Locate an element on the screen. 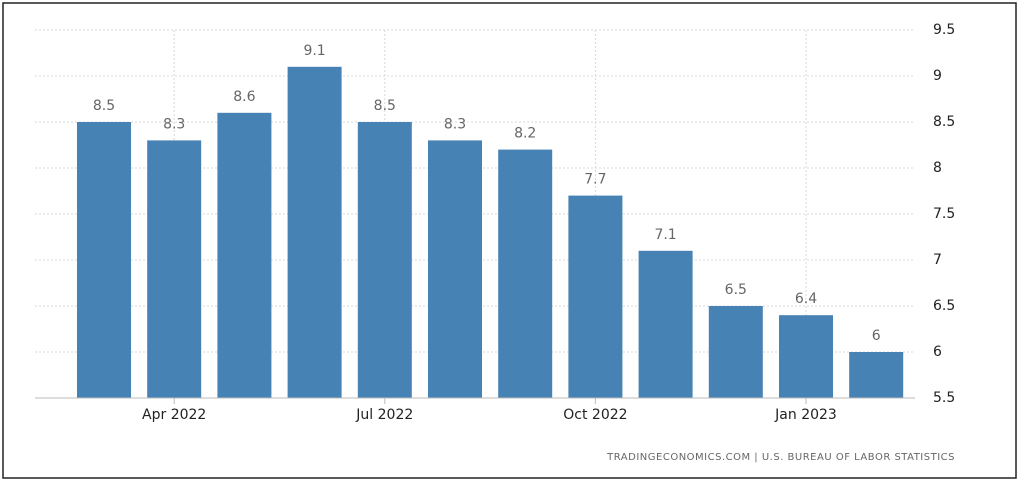 This screenshot has width=1024, height=483. y-tick-label: 9 is located at coordinates (937, 76).